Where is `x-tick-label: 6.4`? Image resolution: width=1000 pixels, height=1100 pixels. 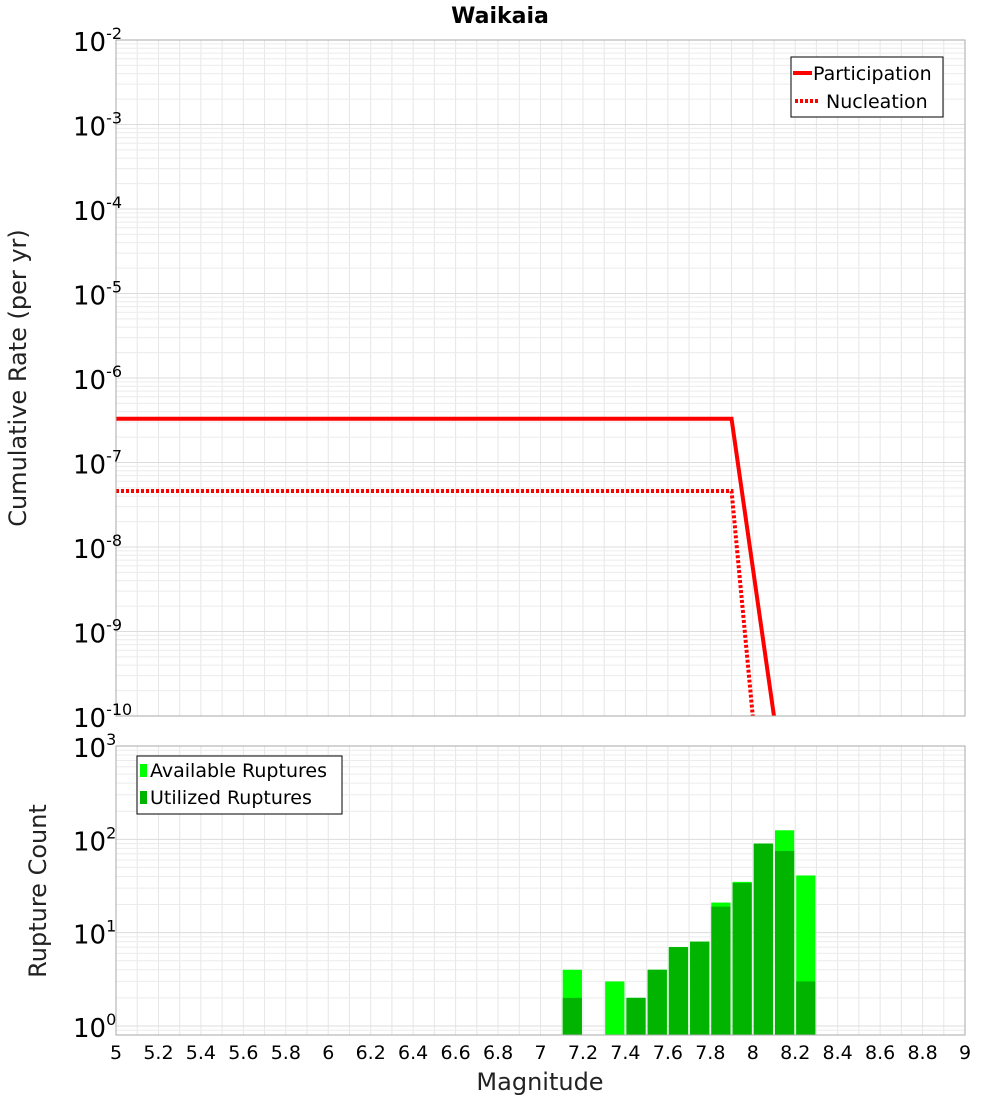 x-tick-label: 6.4 is located at coordinates (413, 1053).